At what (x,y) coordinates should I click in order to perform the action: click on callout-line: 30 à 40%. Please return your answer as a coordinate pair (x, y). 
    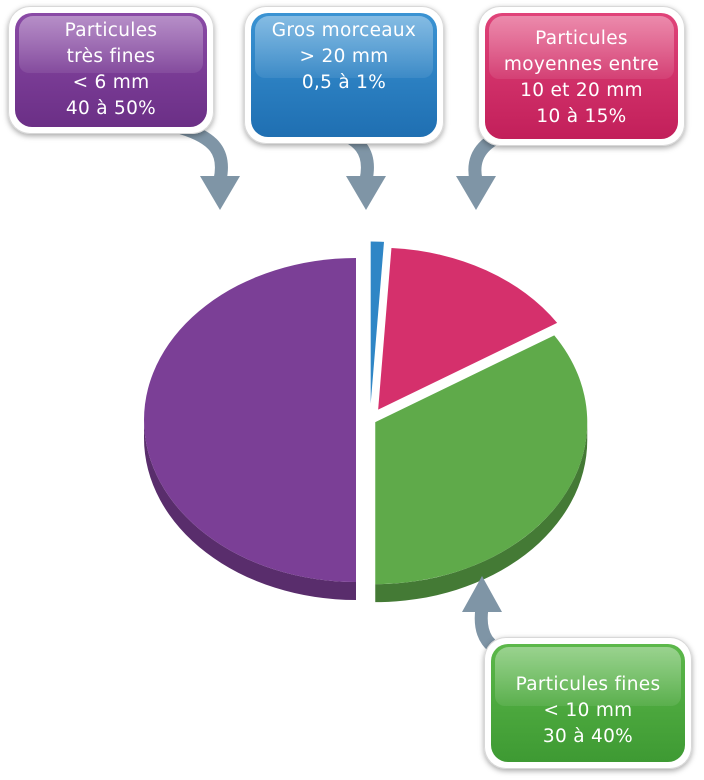
    Looking at the image, I should click on (588, 736).